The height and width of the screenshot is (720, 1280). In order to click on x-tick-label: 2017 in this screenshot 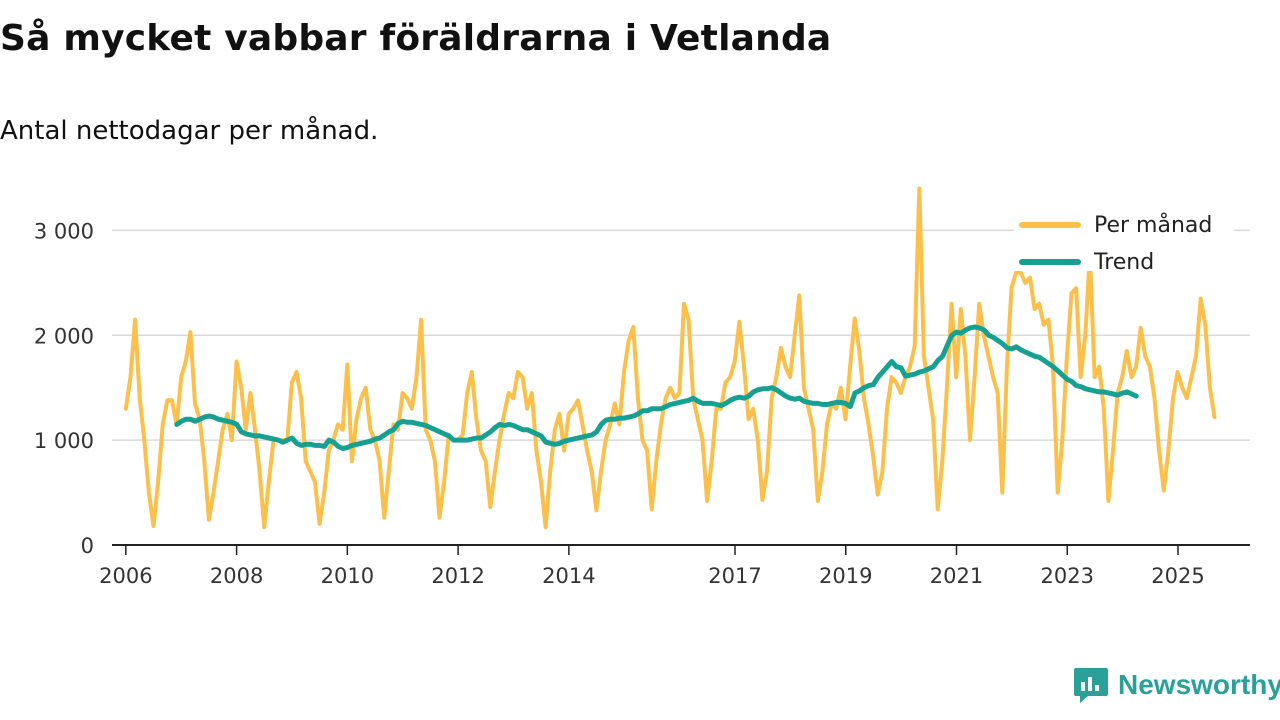, I will do `click(734, 576)`.